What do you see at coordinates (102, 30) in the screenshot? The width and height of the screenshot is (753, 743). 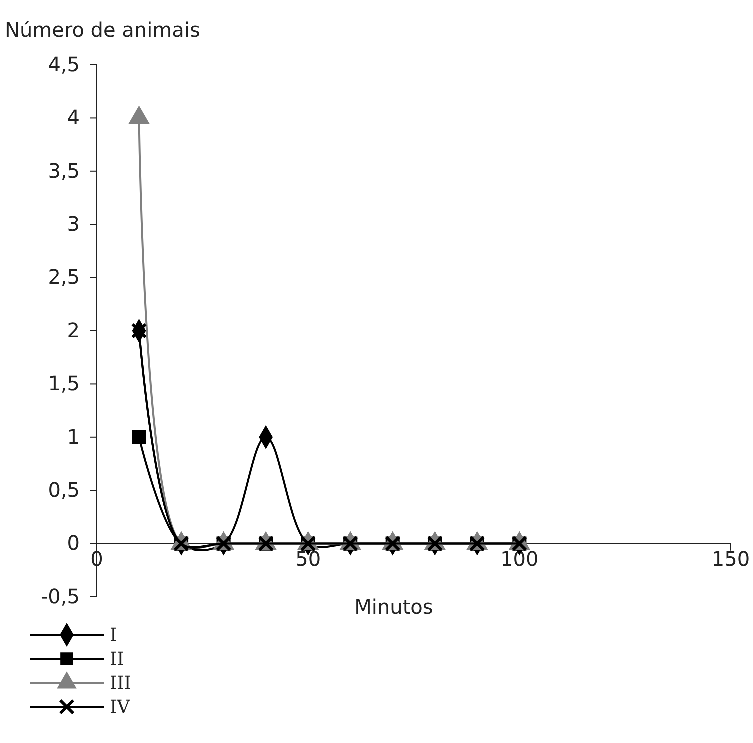 I see `y-axis-title: Número de animais` at bounding box center [102, 30].